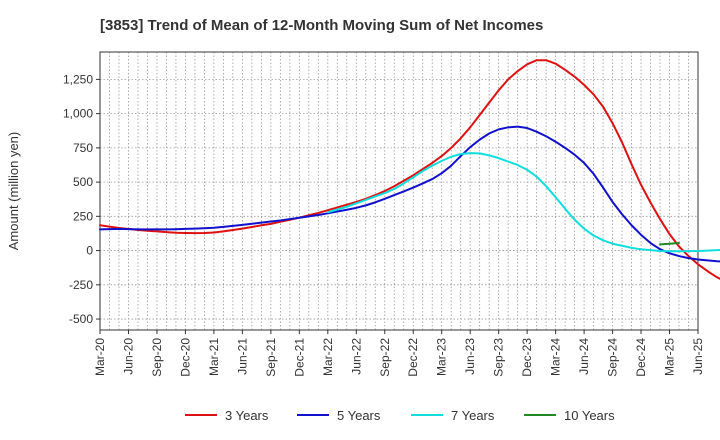 The width and height of the screenshot is (720, 440). Describe the element at coordinates (527, 357) in the screenshot. I see `x-tick-label: Dec-23` at that location.